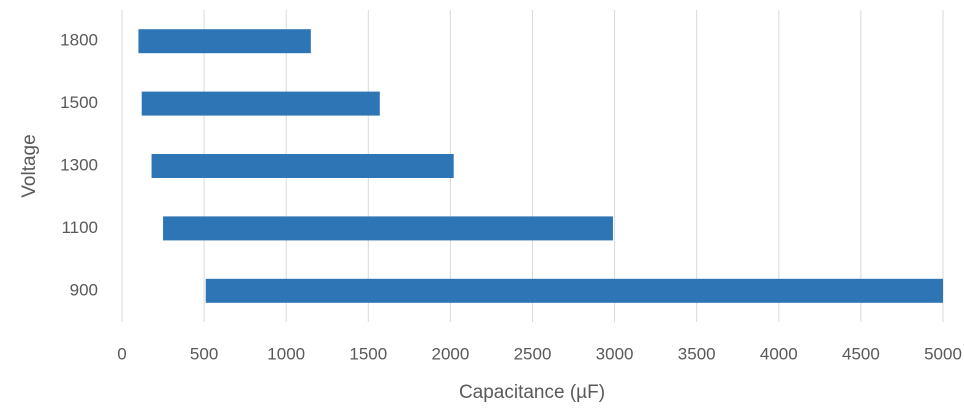 This screenshot has width=964, height=408. Describe the element at coordinates (204, 353) in the screenshot. I see `x-tick-label: 500` at that location.